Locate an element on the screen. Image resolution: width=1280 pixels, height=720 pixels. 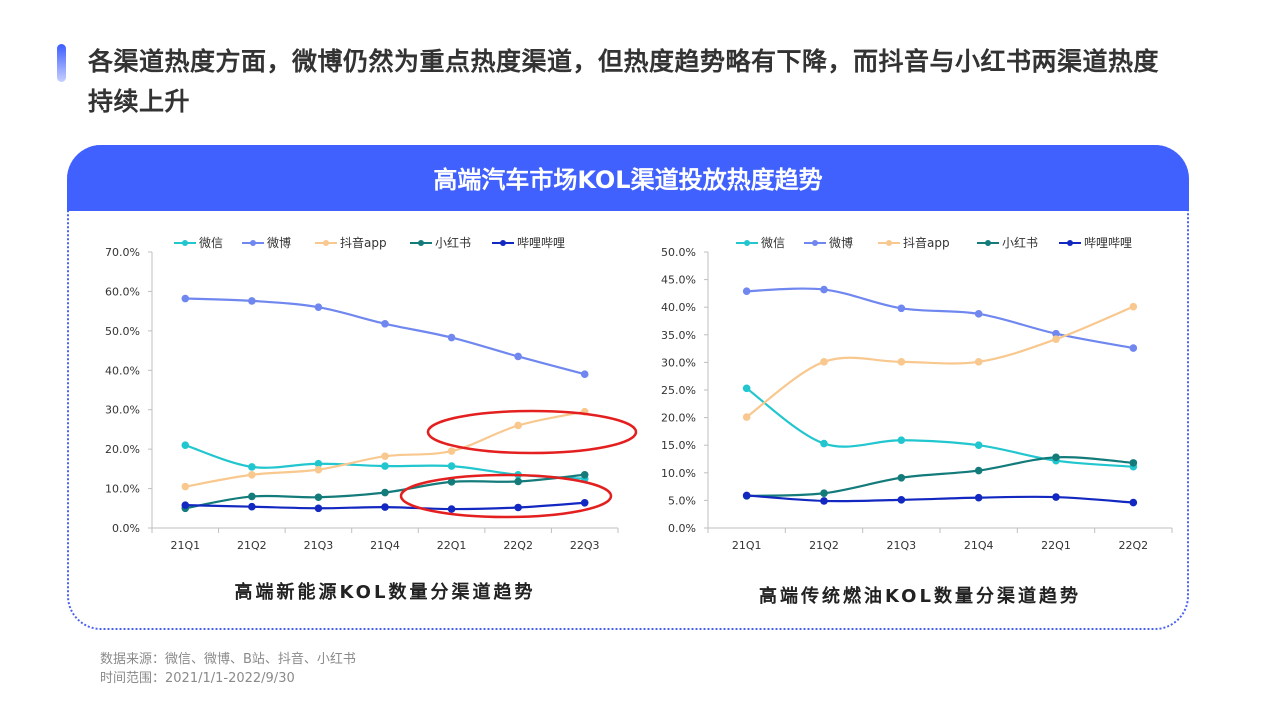
y-tick-label: 50.0% is located at coordinates (122, 331).